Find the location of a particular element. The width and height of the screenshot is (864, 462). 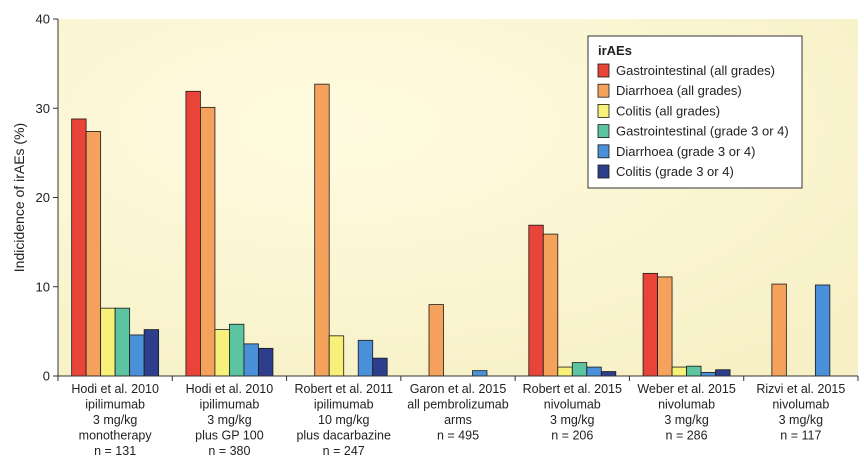

x-category-label-line: 10 mg/kg is located at coordinates (343, 420).